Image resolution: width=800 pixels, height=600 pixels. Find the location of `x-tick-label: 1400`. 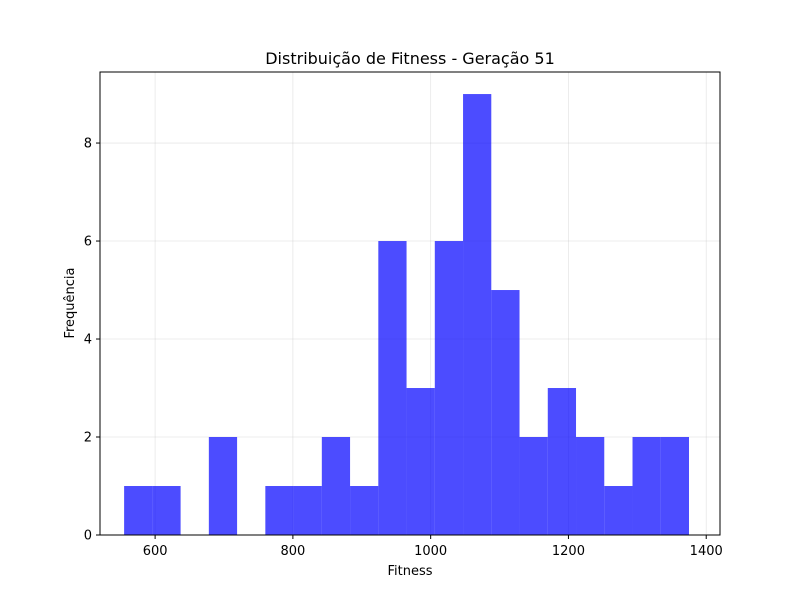

x-tick-label: 1400 is located at coordinates (706, 551).